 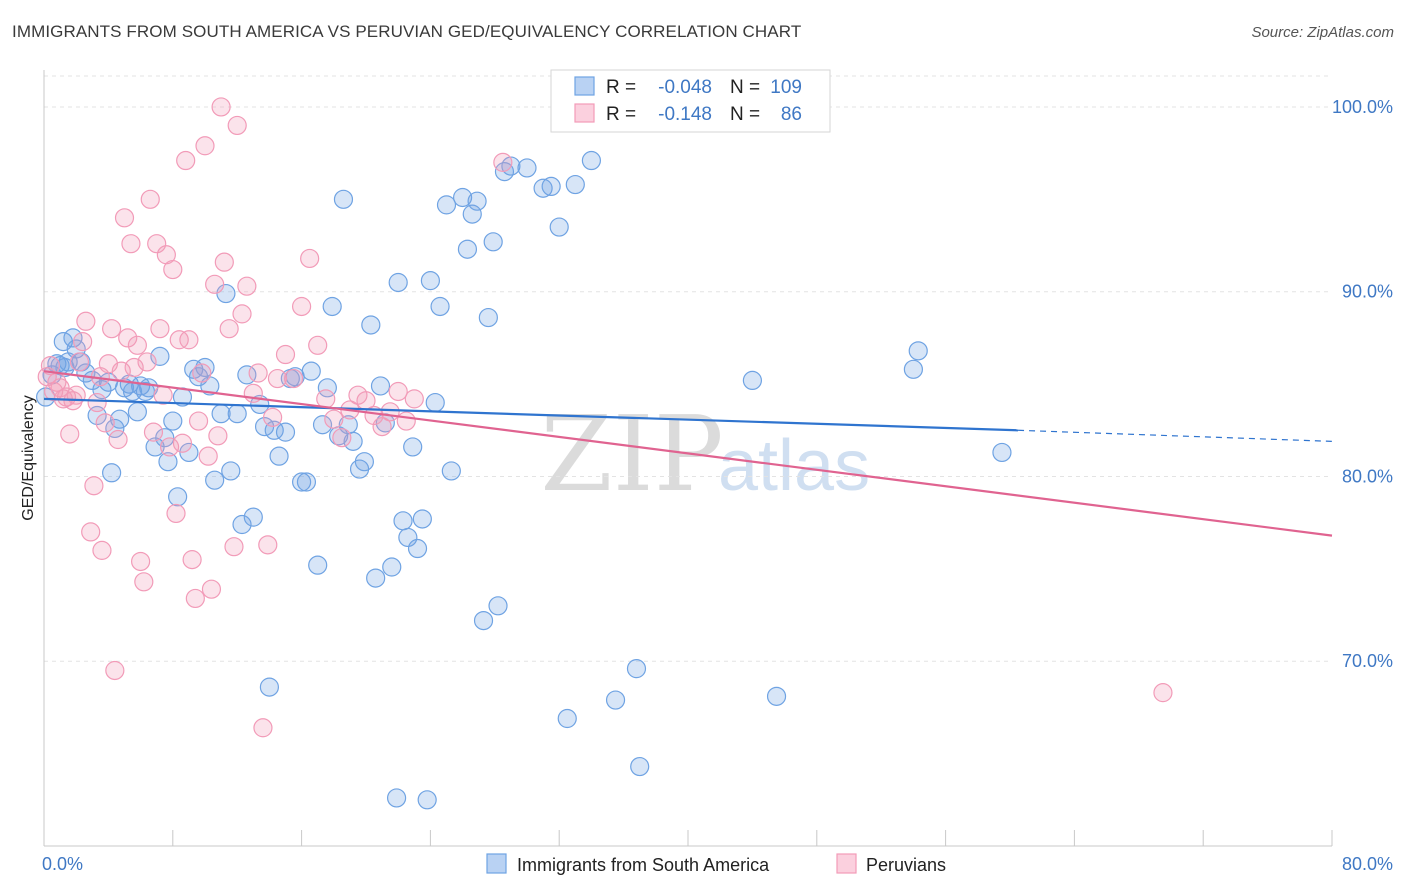 I want to click on y-axis-title: GED/Equivalency, so click(x=28, y=457).